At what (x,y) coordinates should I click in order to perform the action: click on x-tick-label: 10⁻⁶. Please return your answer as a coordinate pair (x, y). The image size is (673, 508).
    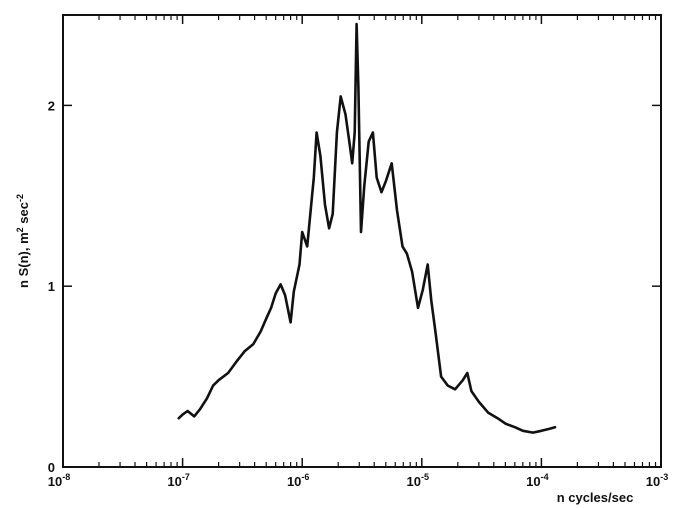
    Looking at the image, I should click on (298, 480).